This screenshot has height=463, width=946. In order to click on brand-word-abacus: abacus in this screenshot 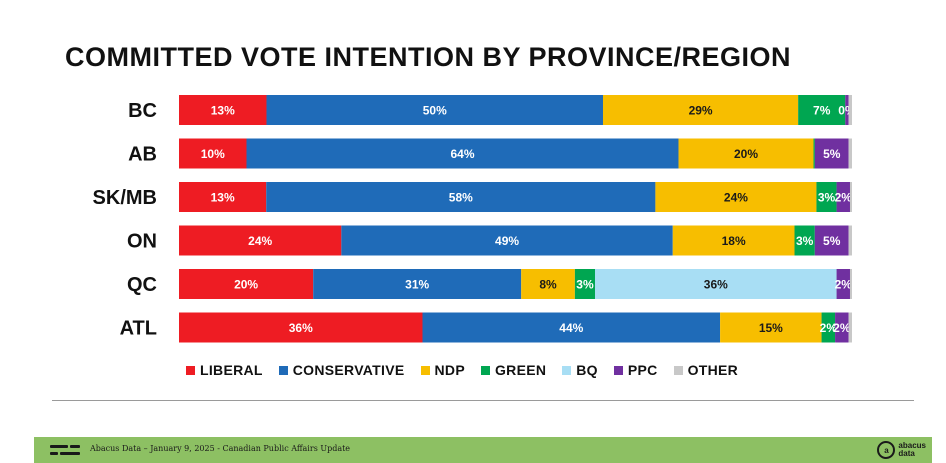, I will do `click(912, 445)`.